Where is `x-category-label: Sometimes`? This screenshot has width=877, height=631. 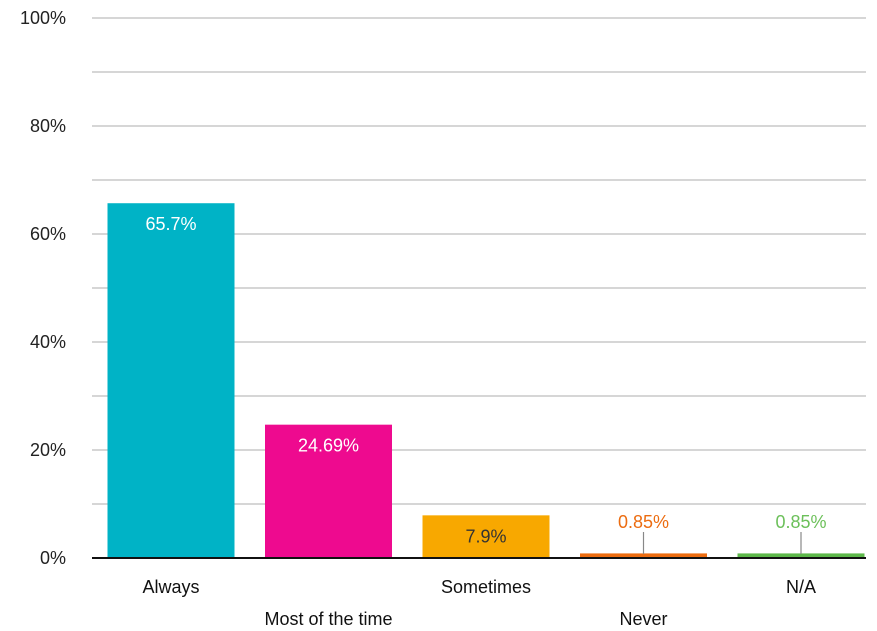
x-category-label: Sometimes is located at coordinates (486, 587).